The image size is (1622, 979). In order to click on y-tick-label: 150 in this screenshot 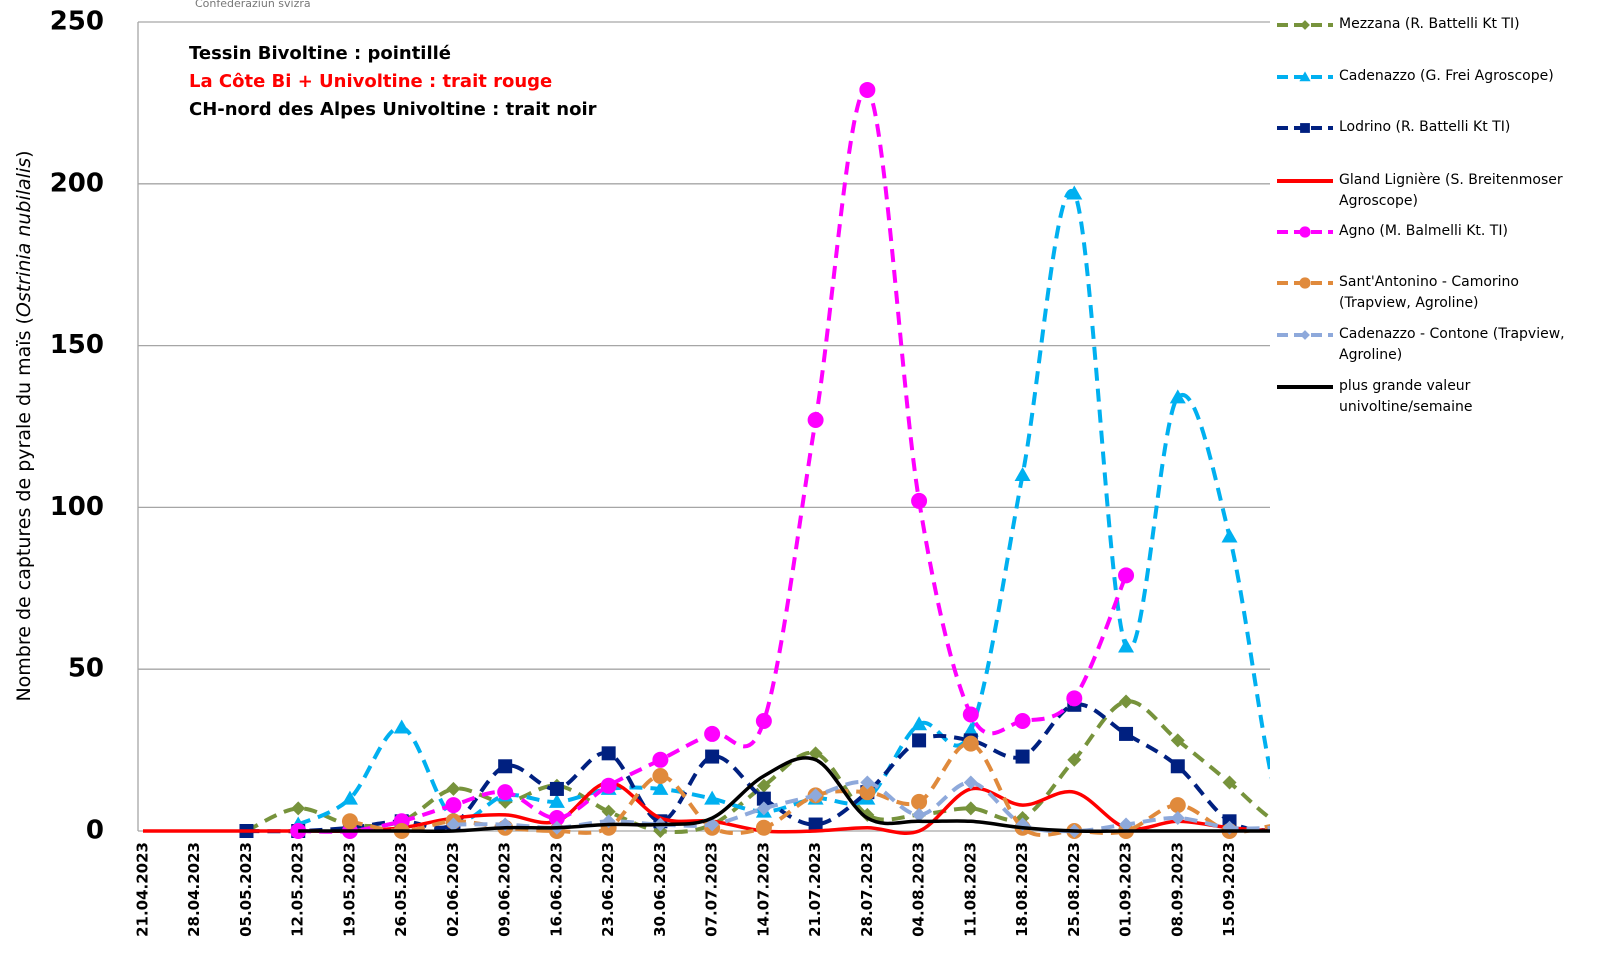, I will do `click(77, 345)`.